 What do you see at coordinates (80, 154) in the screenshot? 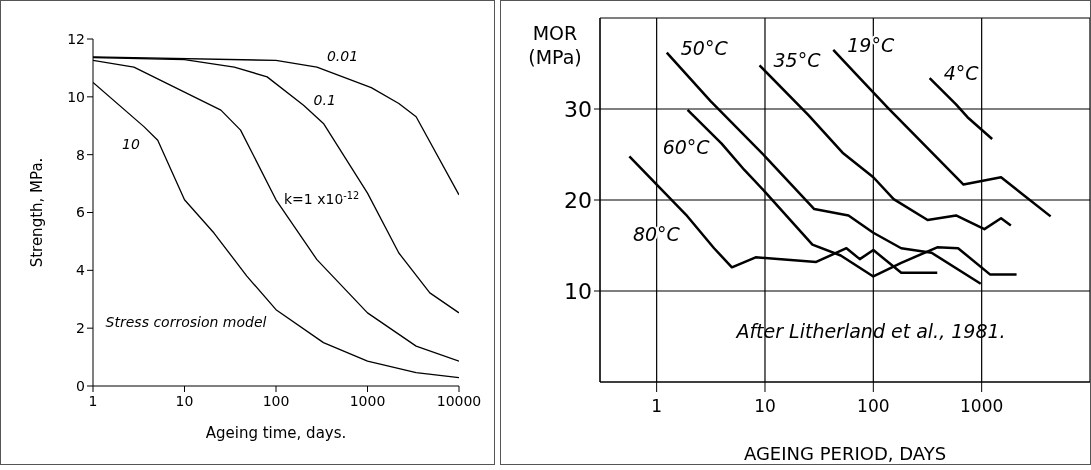
I see `y-tick-label: 8` at bounding box center [80, 154].